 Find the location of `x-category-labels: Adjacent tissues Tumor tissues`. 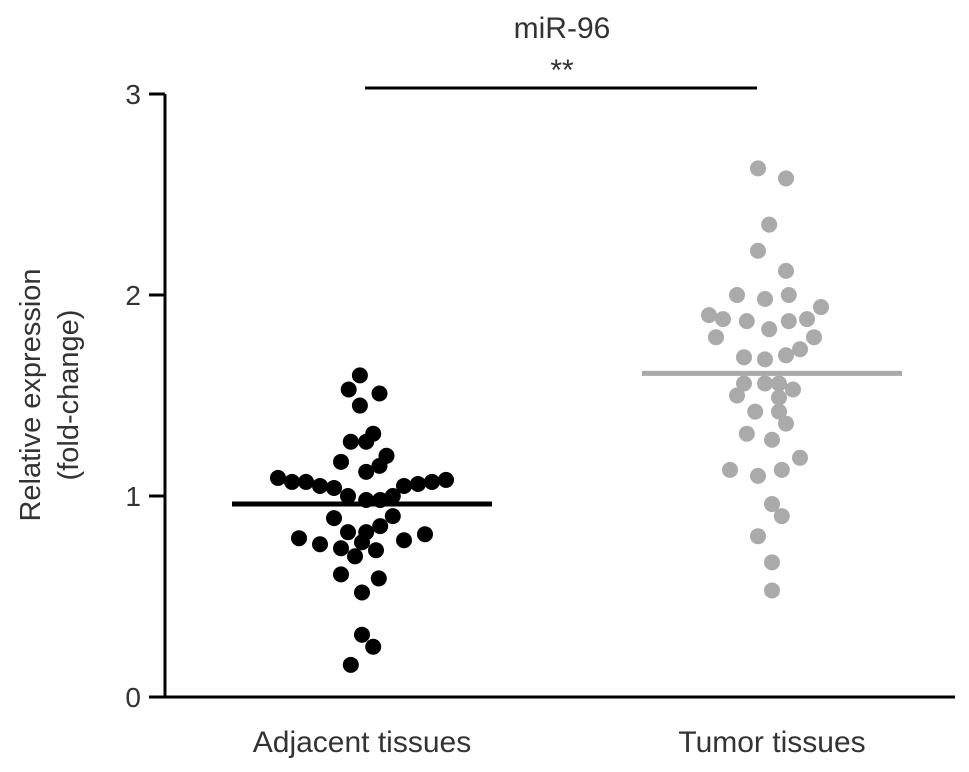

x-category-labels: Adjacent tissues Tumor tissues is located at coordinates (559, 742).